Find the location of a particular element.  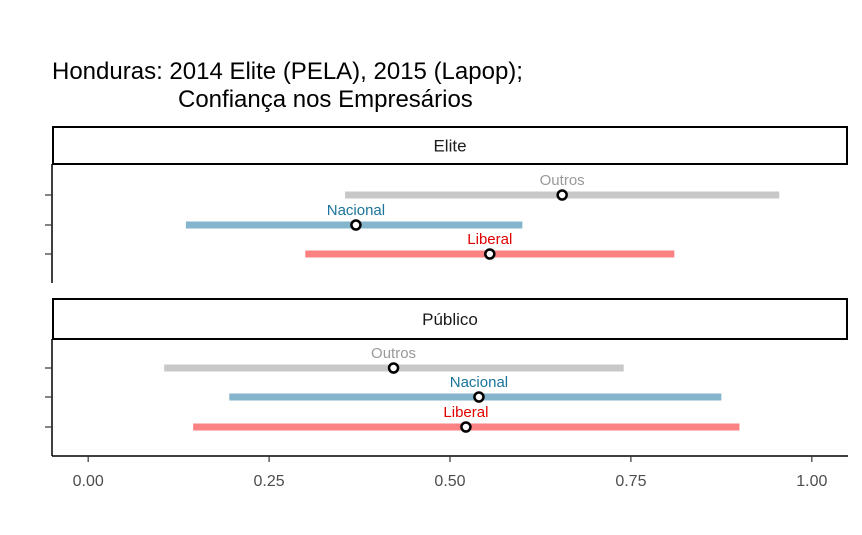

strip-label: Público is located at coordinates (450, 319).